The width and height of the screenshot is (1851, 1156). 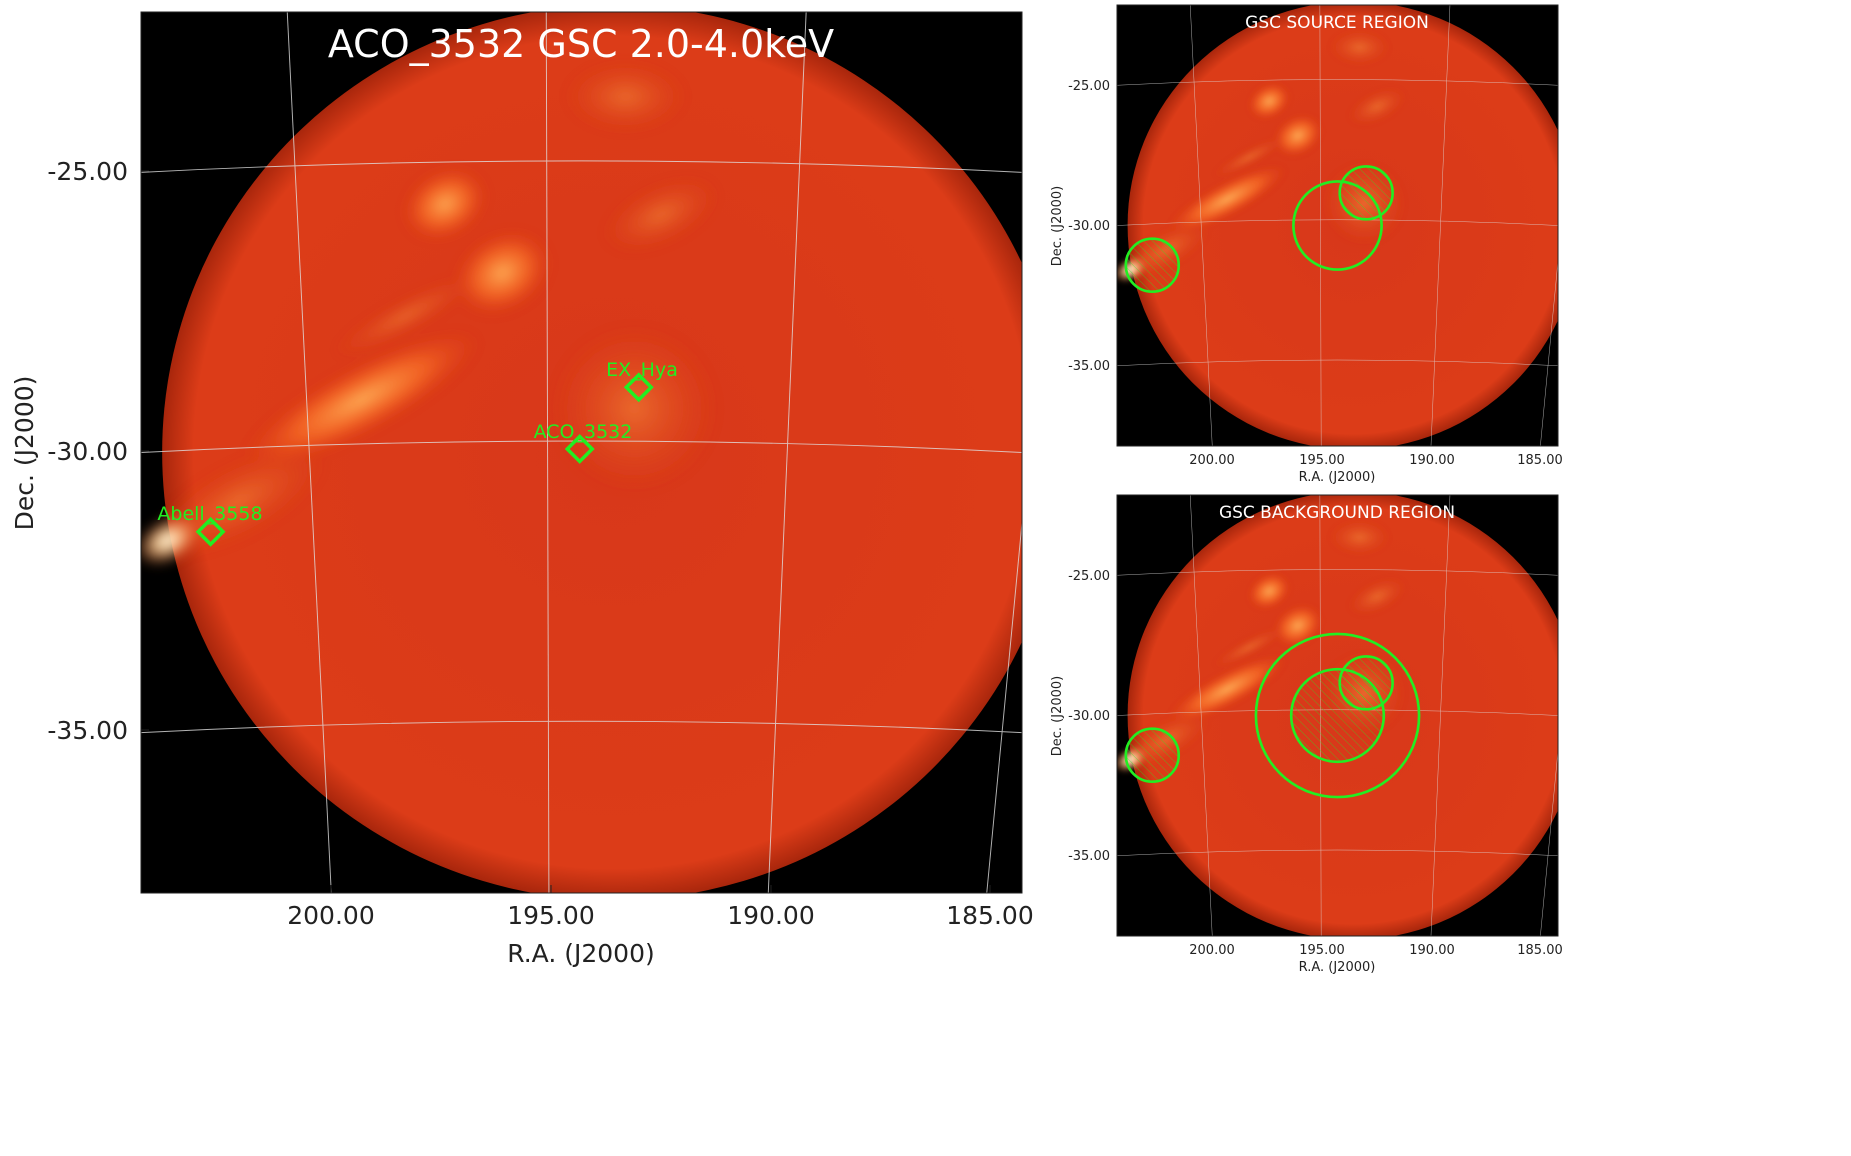 What do you see at coordinates (1089, 86) in the screenshot?
I see `top-ytick-label: -25.00` at bounding box center [1089, 86].